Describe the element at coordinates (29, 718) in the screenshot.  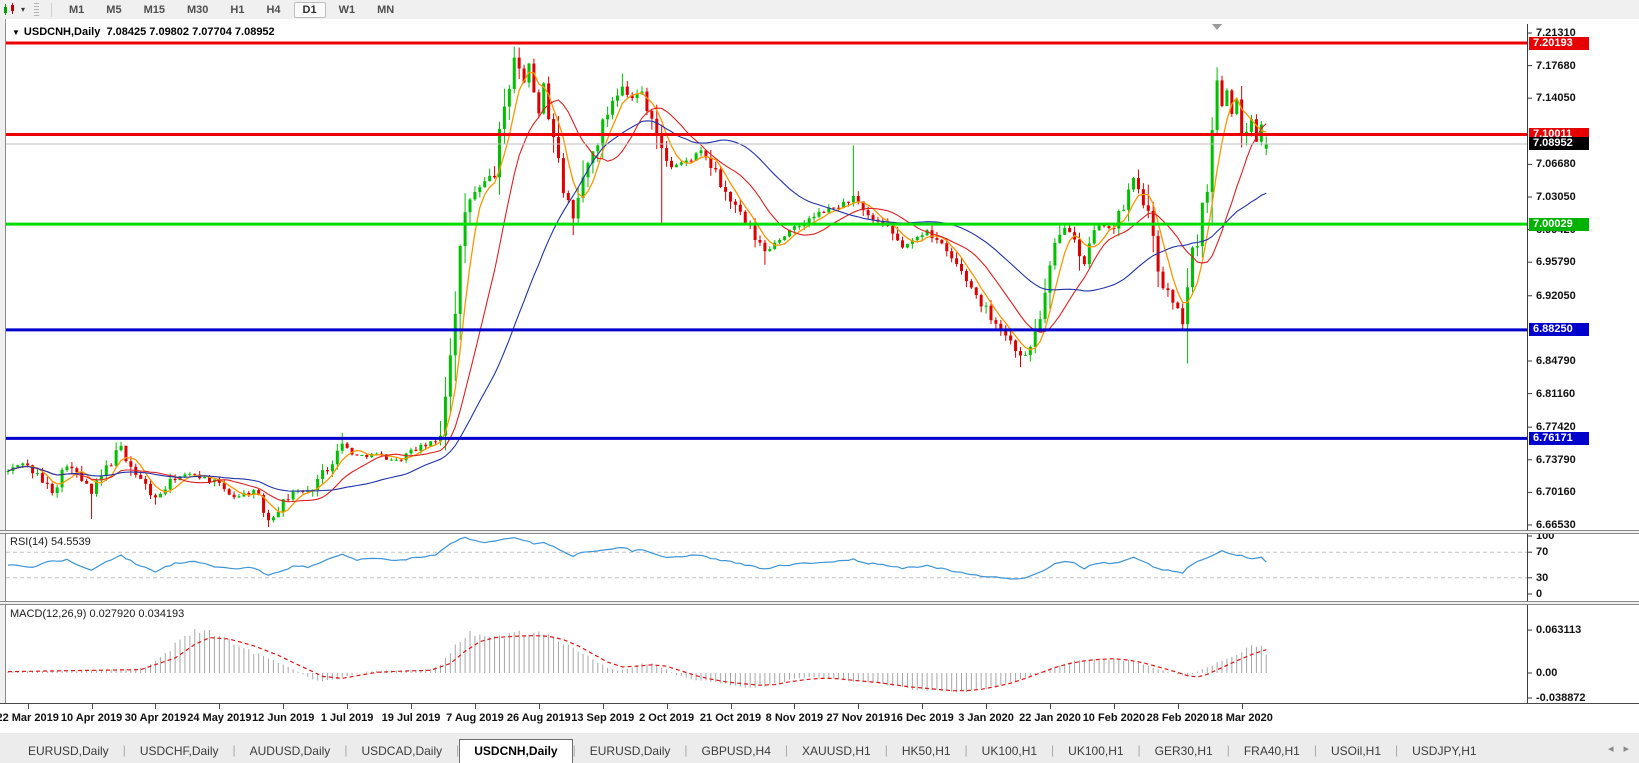
I see `date-label: 22 Mar 2019` at that location.